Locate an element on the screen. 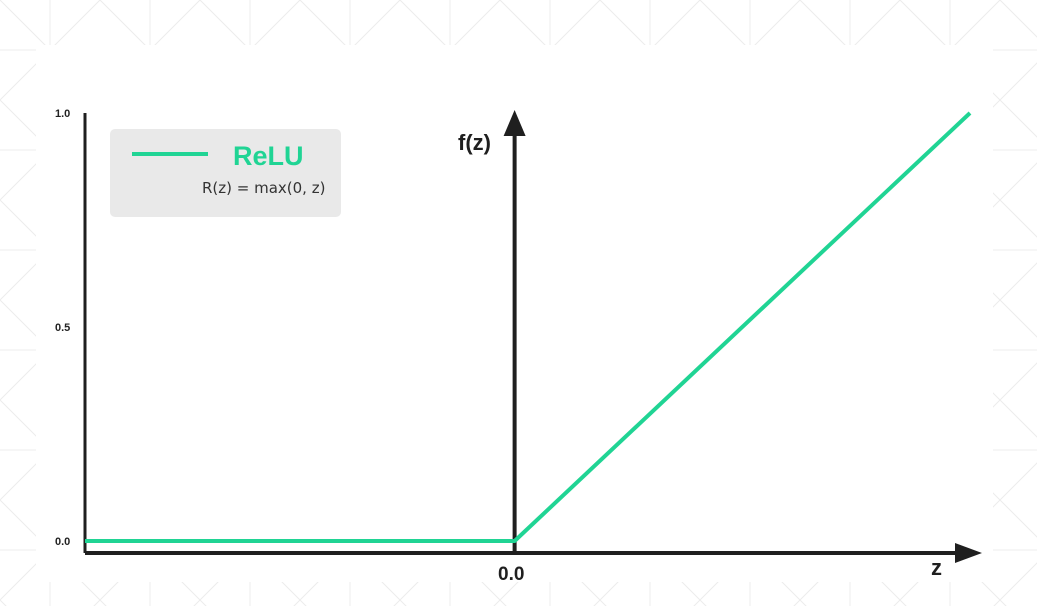 This screenshot has height=606, width=1037. x-axis-label: z is located at coordinates (936, 567).